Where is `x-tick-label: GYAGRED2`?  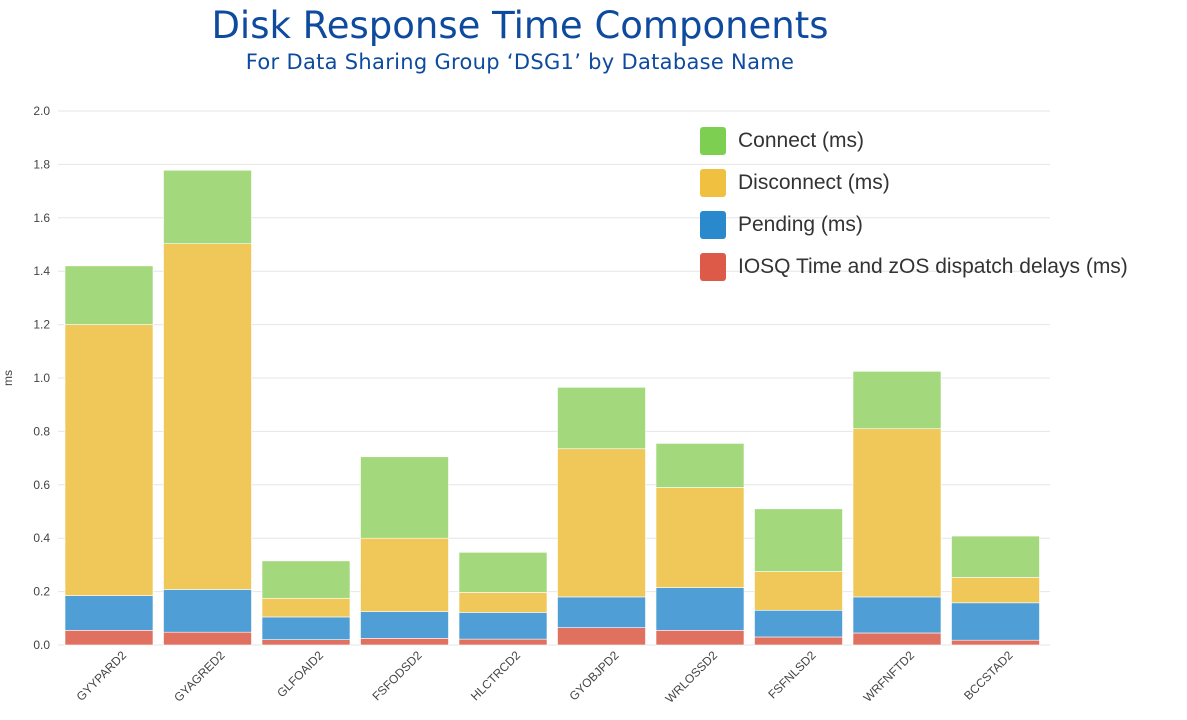 x-tick-label: GYAGRED2 is located at coordinates (199, 676).